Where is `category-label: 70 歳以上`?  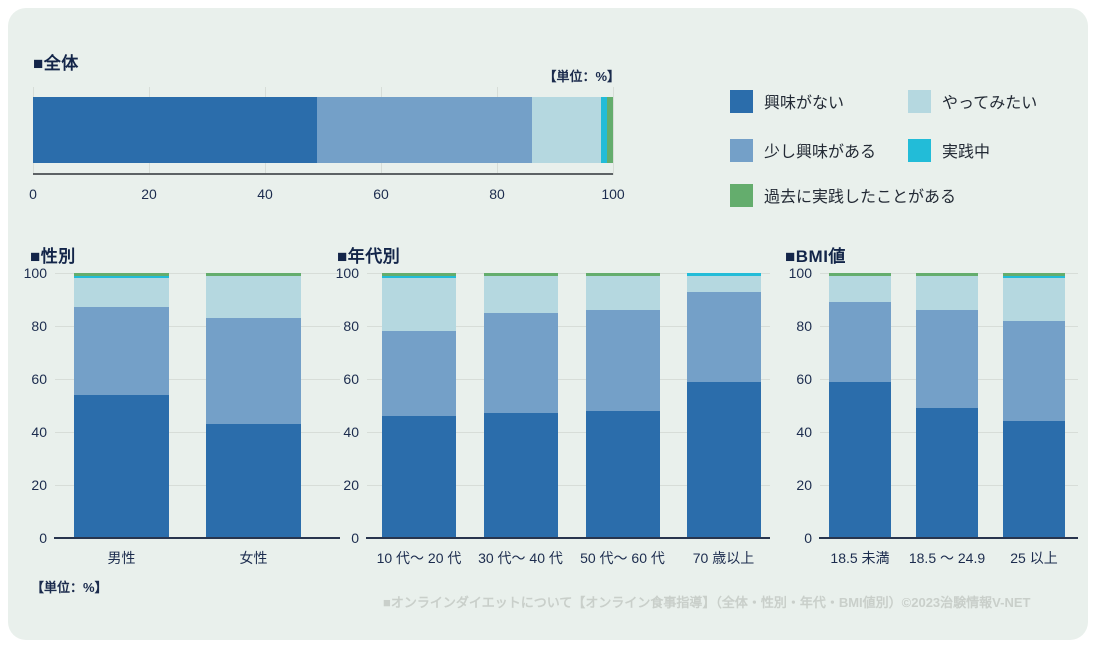 category-label: 70 歳以上 is located at coordinates (723, 558).